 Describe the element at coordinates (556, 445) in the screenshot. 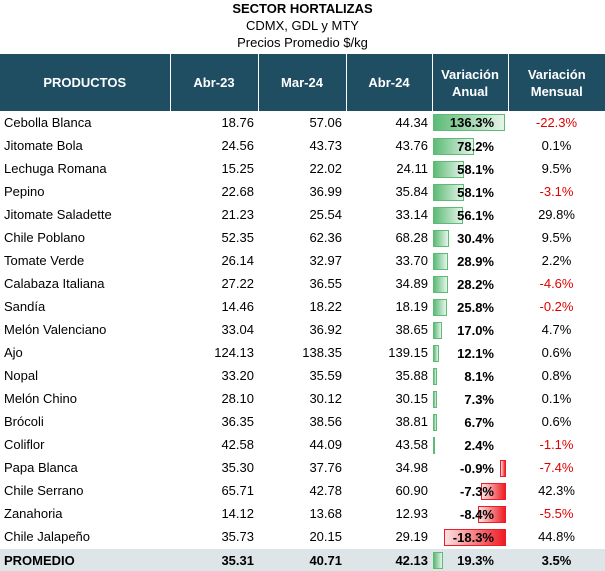

I see `variacion-mensual: -1.1%` at that location.